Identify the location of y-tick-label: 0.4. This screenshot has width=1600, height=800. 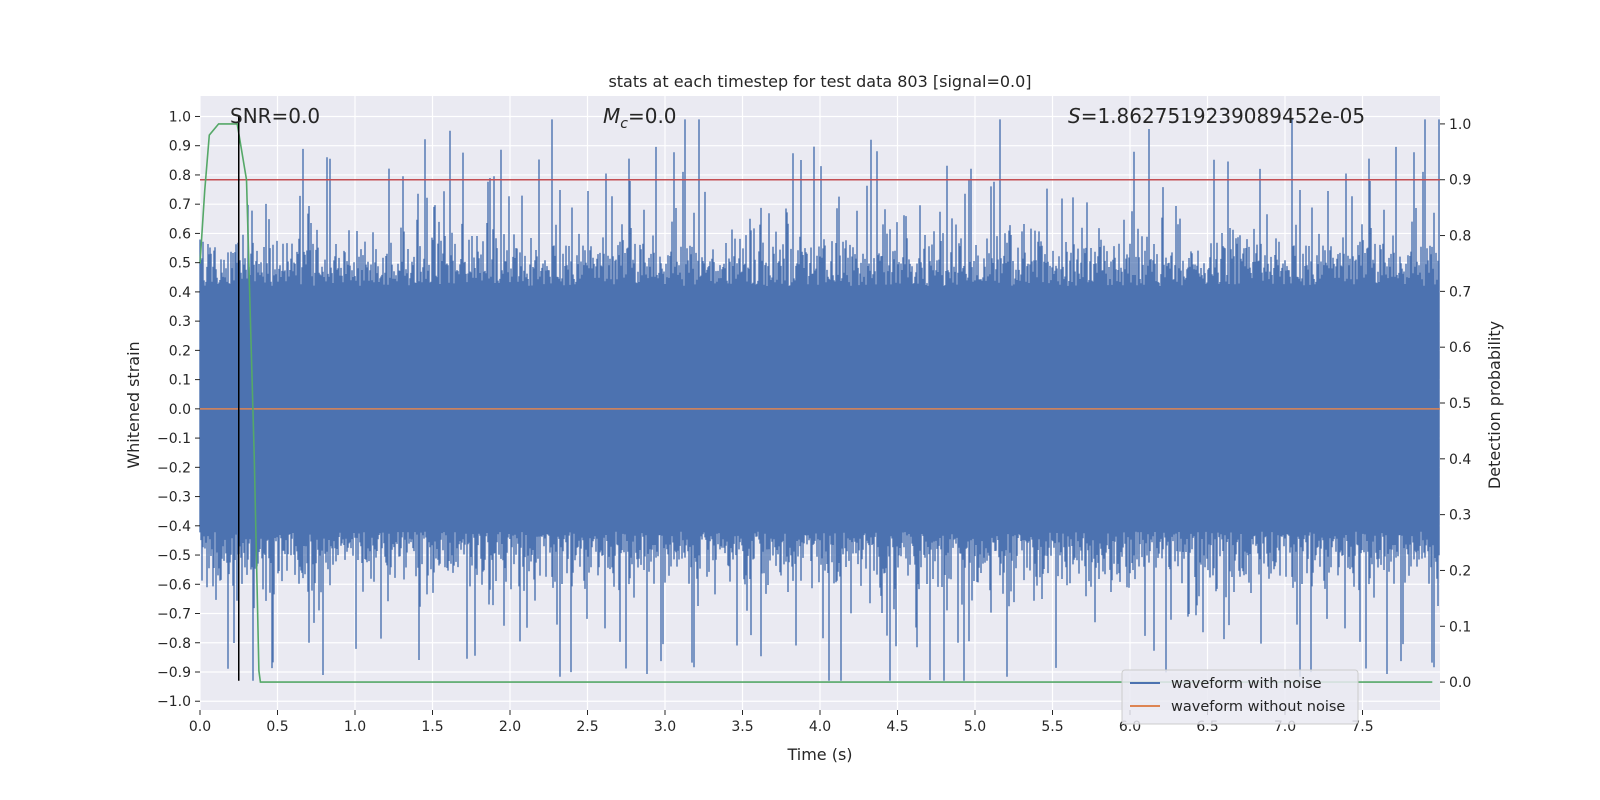
(180, 293).